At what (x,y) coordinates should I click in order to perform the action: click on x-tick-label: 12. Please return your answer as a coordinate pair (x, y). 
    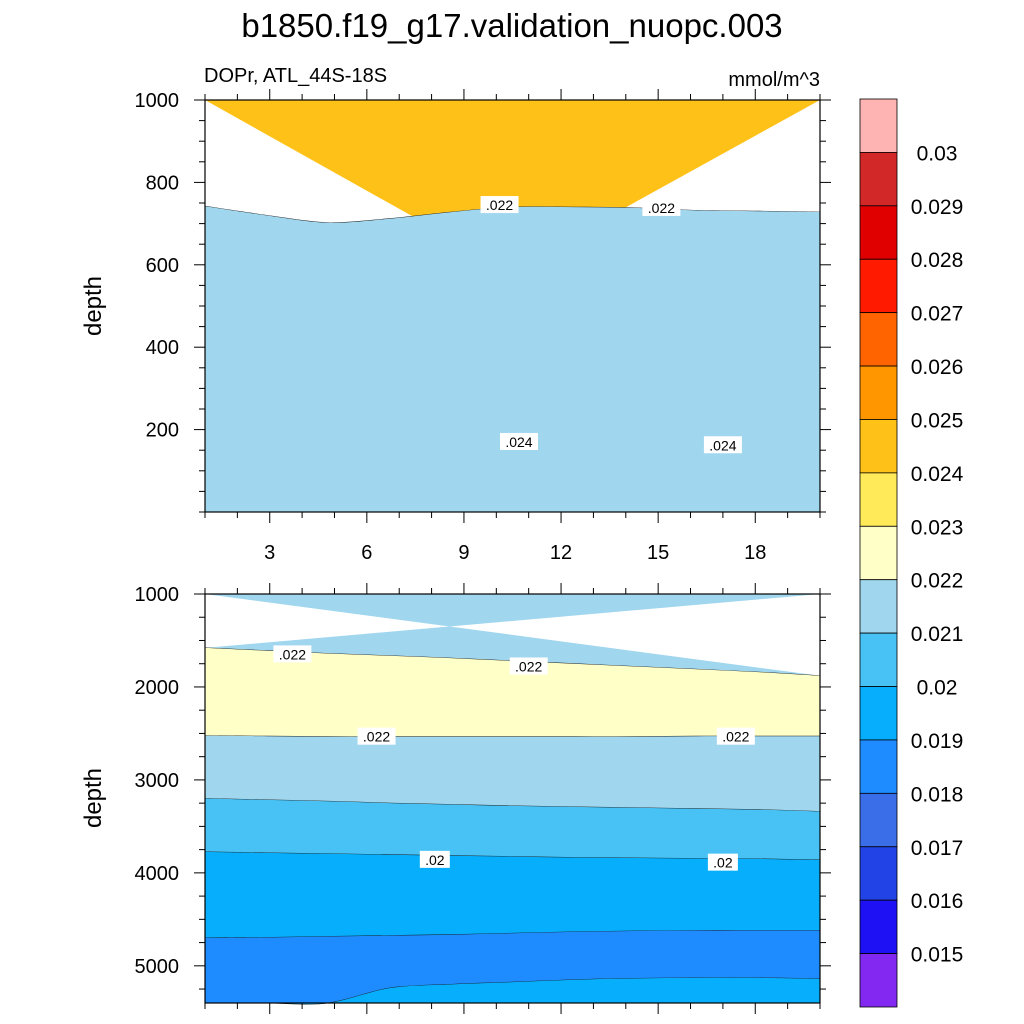
    Looking at the image, I should click on (561, 553).